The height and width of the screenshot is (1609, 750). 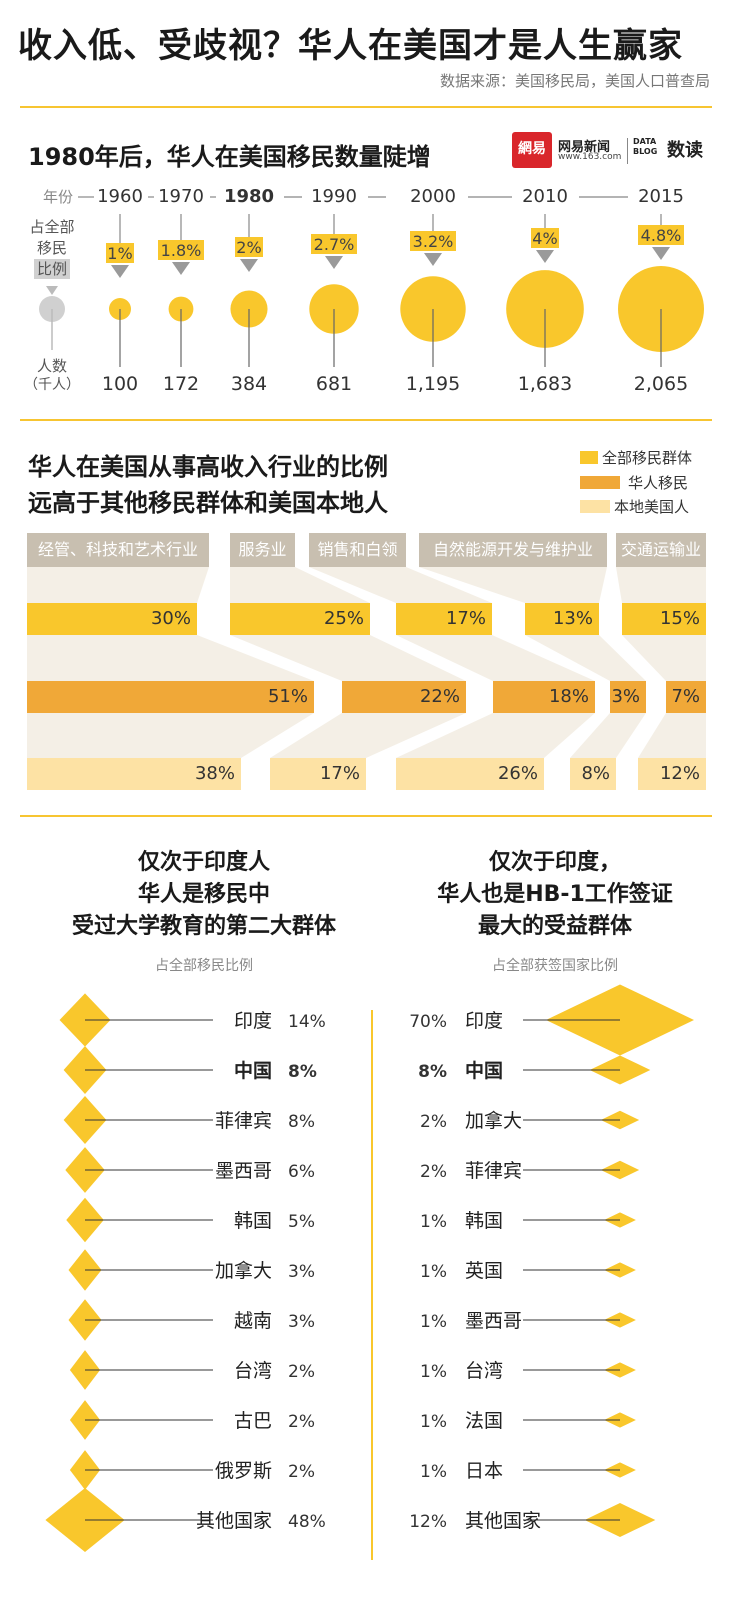 What do you see at coordinates (545, 384) in the screenshot?
I see `population-2010: 1,683` at bounding box center [545, 384].